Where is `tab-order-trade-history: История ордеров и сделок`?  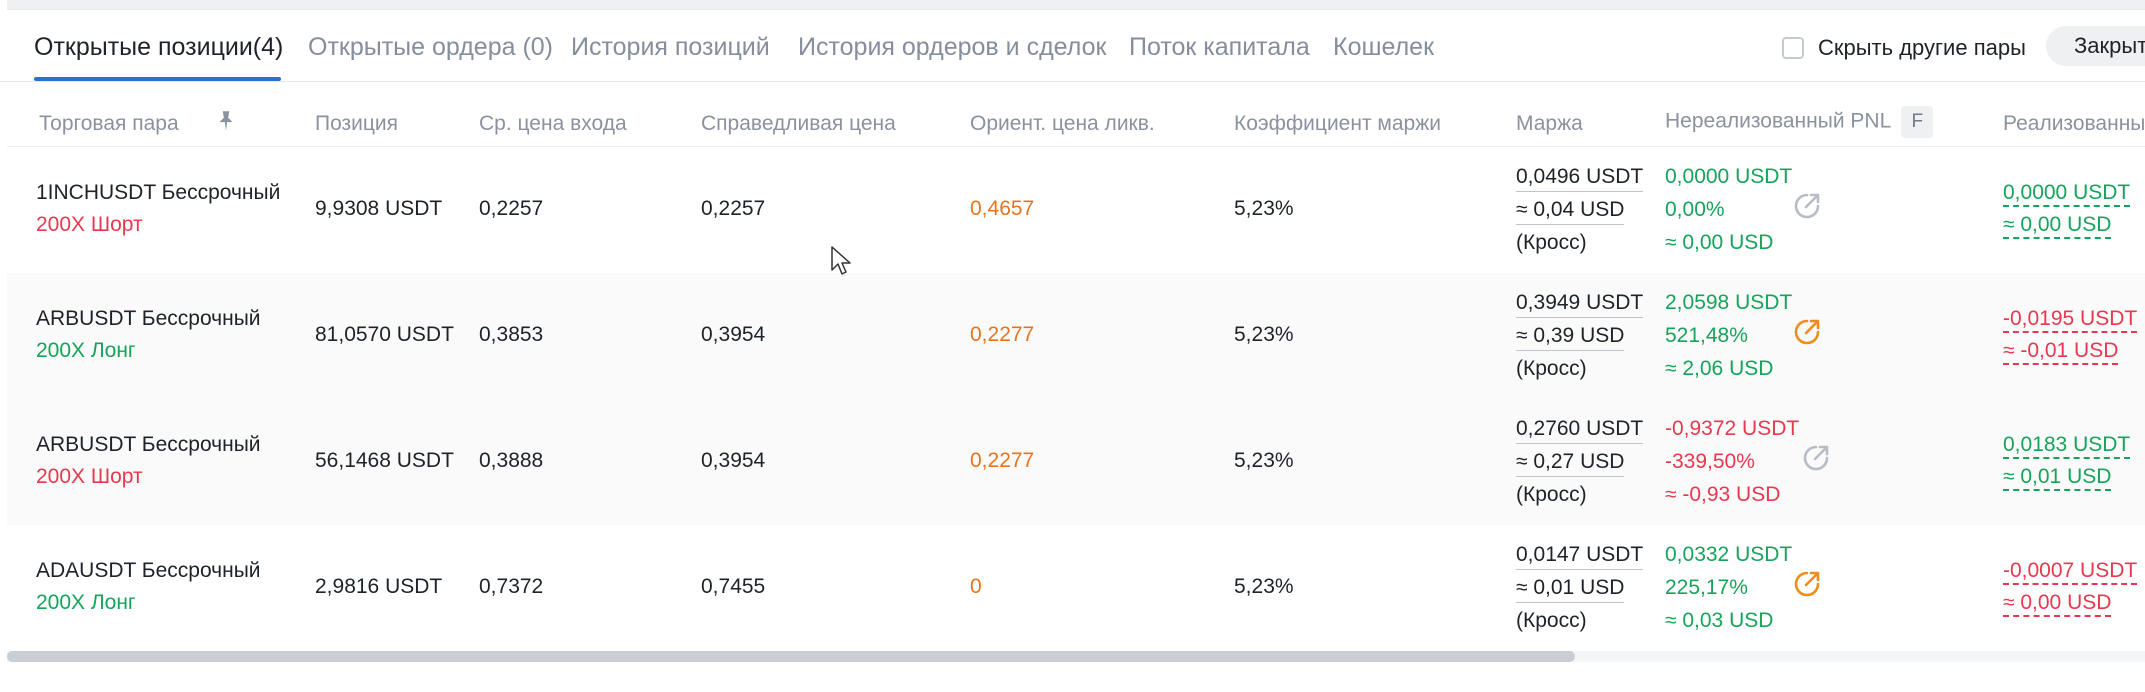
tab-order-trade-history: История ордеров и сделок is located at coordinates (952, 47).